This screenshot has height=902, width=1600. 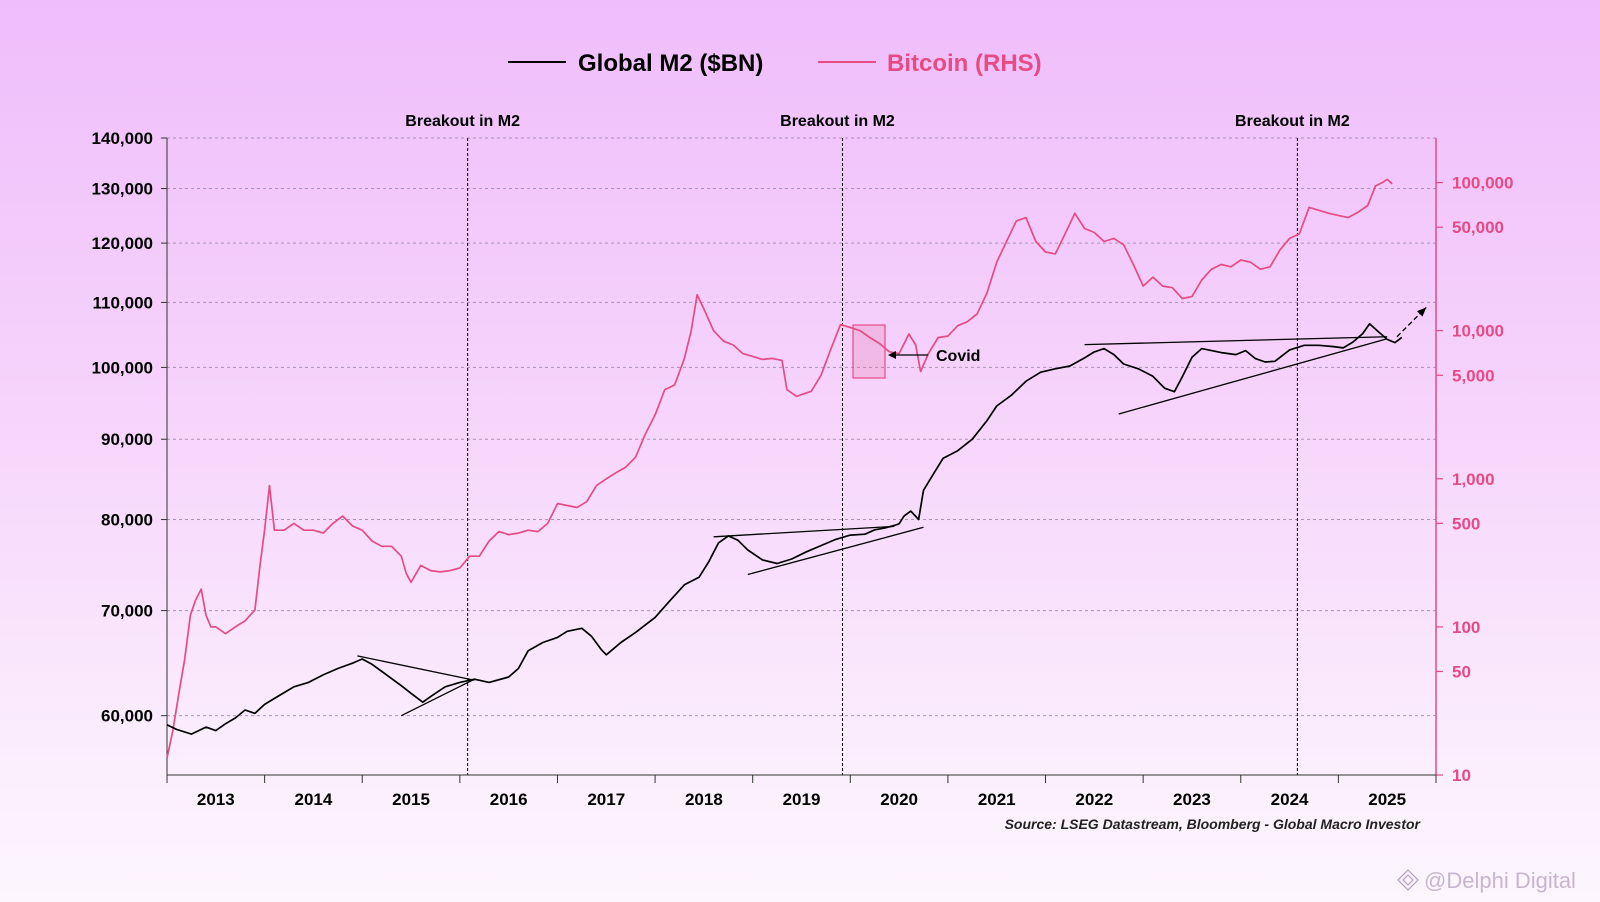 What do you see at coordinates (1192, 799) in the screenshot?
I see `x-tick-label-2023: 2023` at bounding box center [1192, 799].